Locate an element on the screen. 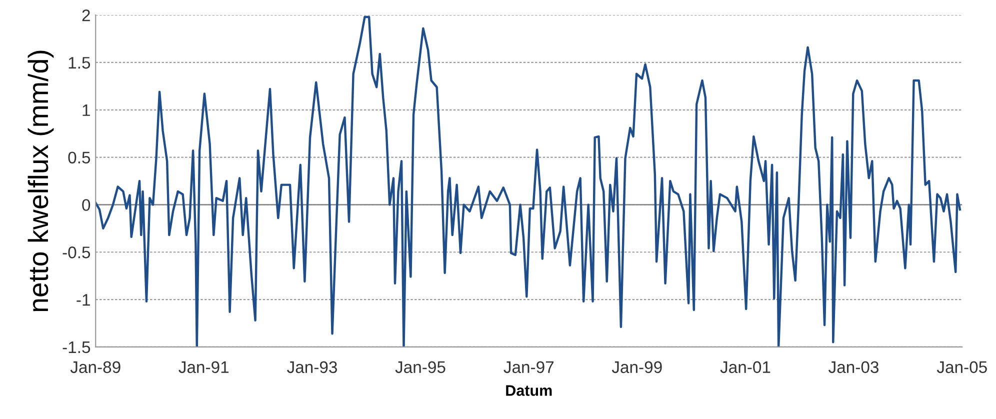  x-tick-label: Jan-95 is located at coordinates (420, 367).